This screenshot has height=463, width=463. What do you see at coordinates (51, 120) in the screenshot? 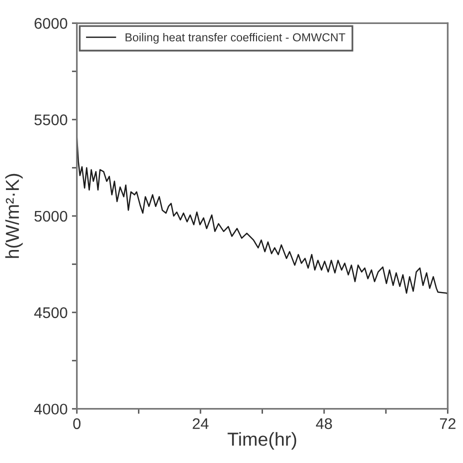
I see `y-tick-label: 5500` at bounding box center [51, 120].